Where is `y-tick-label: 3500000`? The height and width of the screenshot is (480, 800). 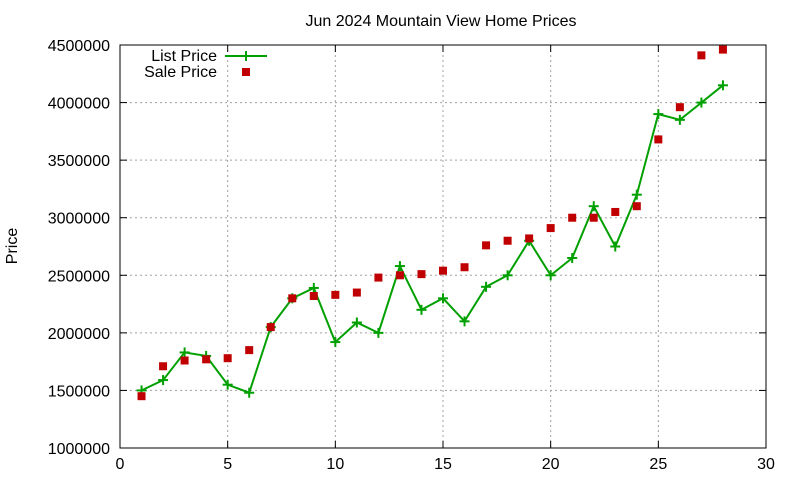
y-tick-label: 3500000 is located at coordinates (79, 161).